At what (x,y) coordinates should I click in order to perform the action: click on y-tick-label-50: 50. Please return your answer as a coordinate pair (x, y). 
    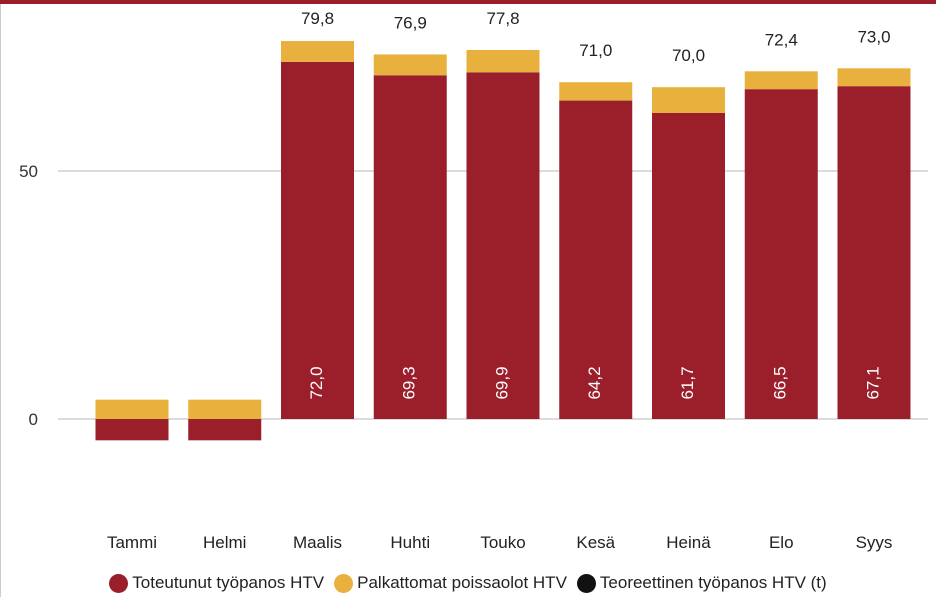
    Looking at the image, I should click on (28, 171).